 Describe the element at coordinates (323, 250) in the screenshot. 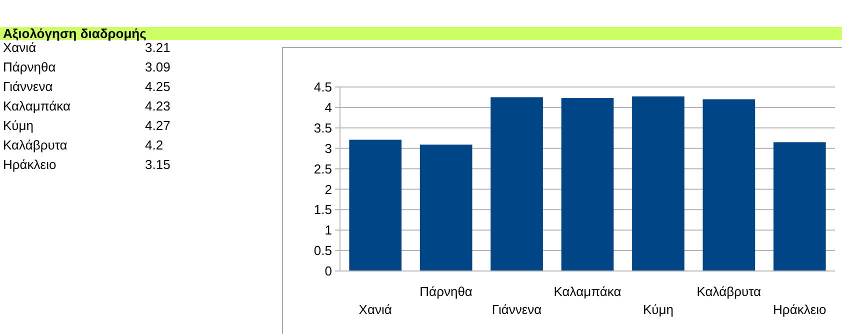

I see `y-tick-label: 0.5` at that location.